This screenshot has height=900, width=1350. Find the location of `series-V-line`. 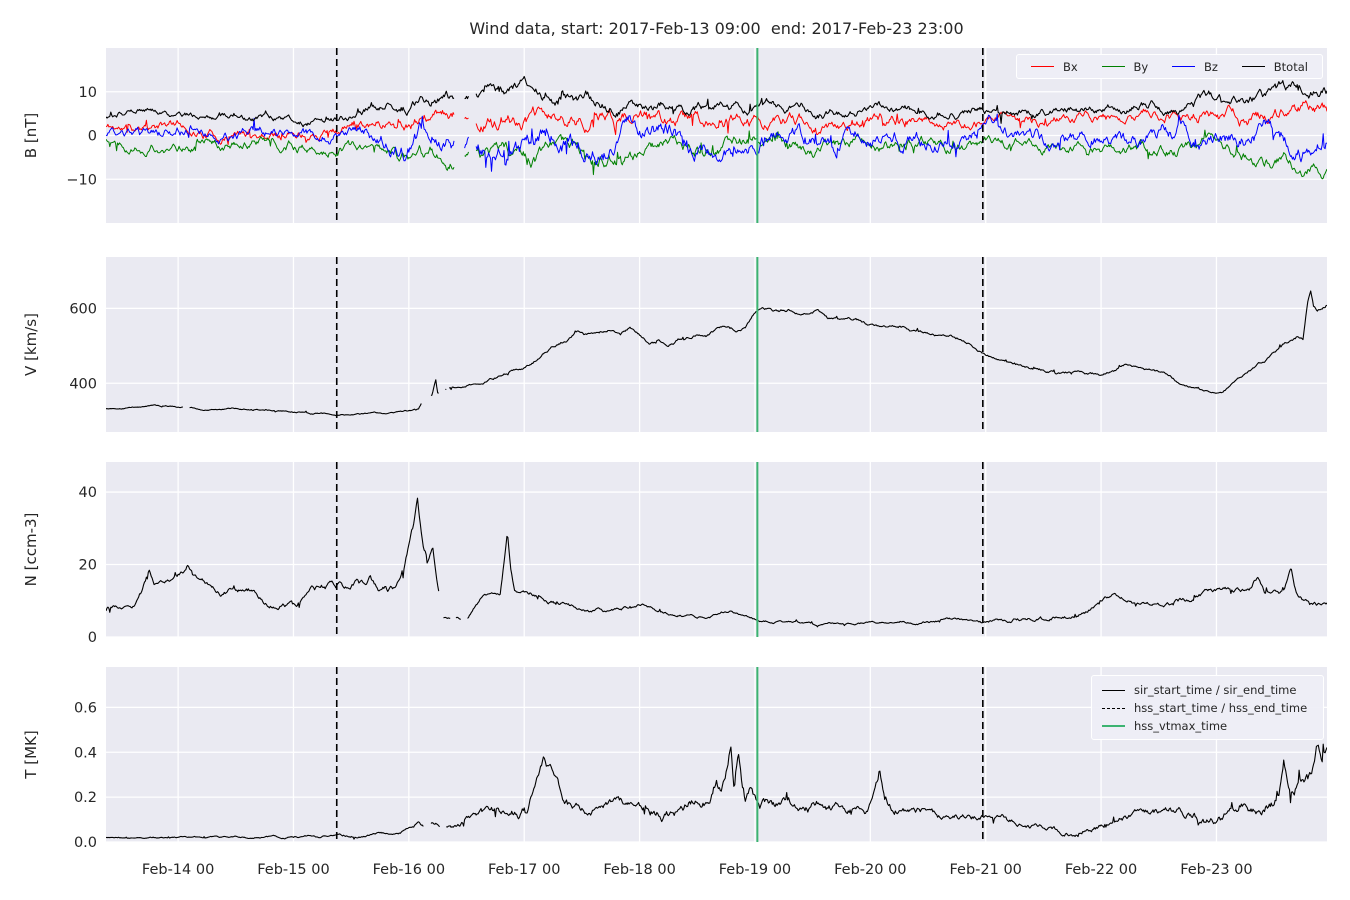

series-V-line is located at coordinates (716, 353).